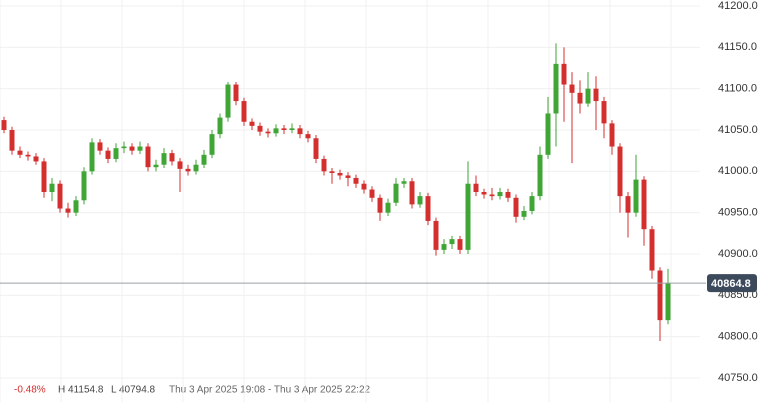  Describe the element at coordinates (30, 390) in the screenshot. I see `change: -0.48%` at that location.